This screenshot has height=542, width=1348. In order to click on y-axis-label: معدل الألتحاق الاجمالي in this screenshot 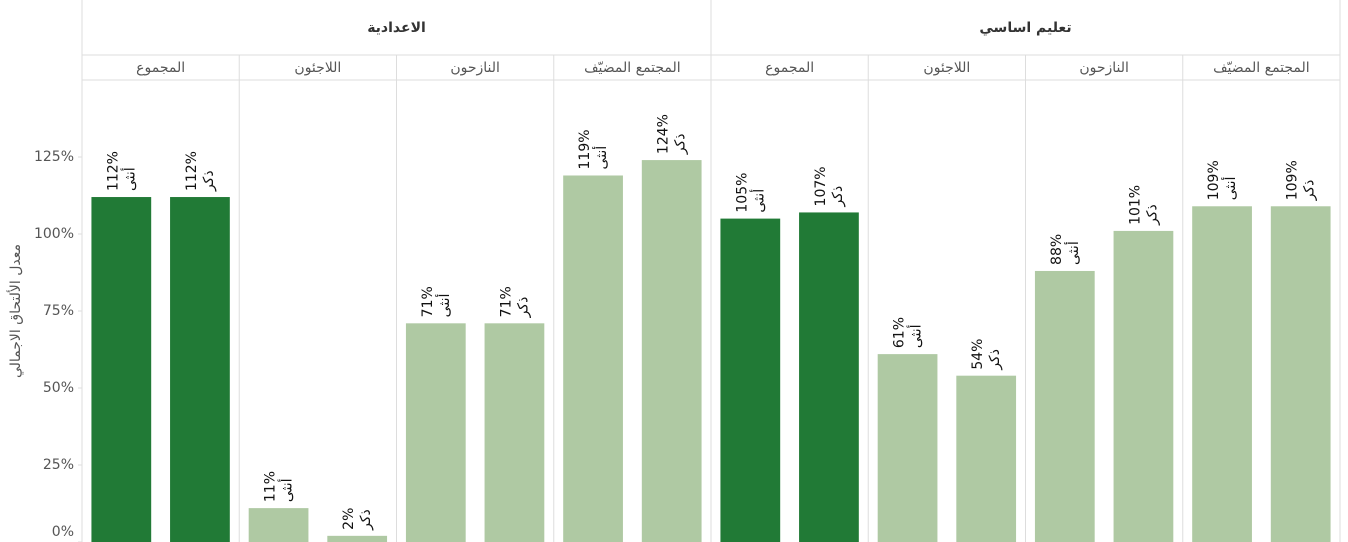, I will do `click(15, 311)`.